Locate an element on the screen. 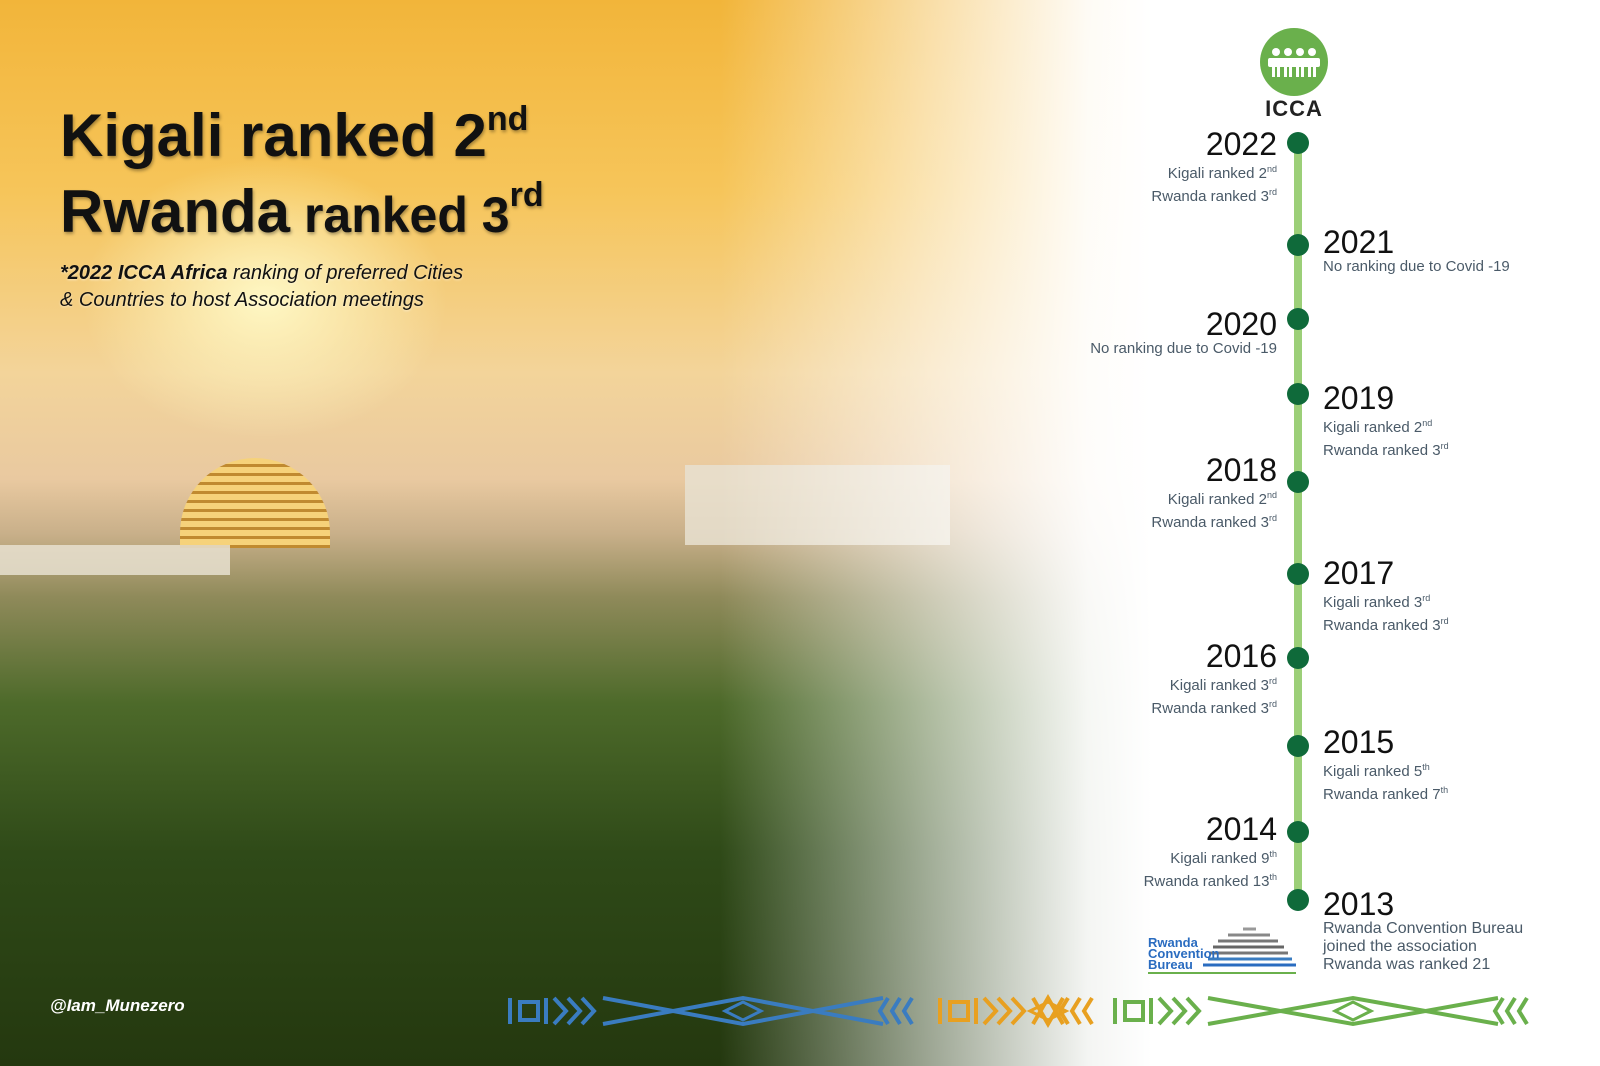  detail-text: Rwanda Convention Bureau is located at coordinates (1423, 928).